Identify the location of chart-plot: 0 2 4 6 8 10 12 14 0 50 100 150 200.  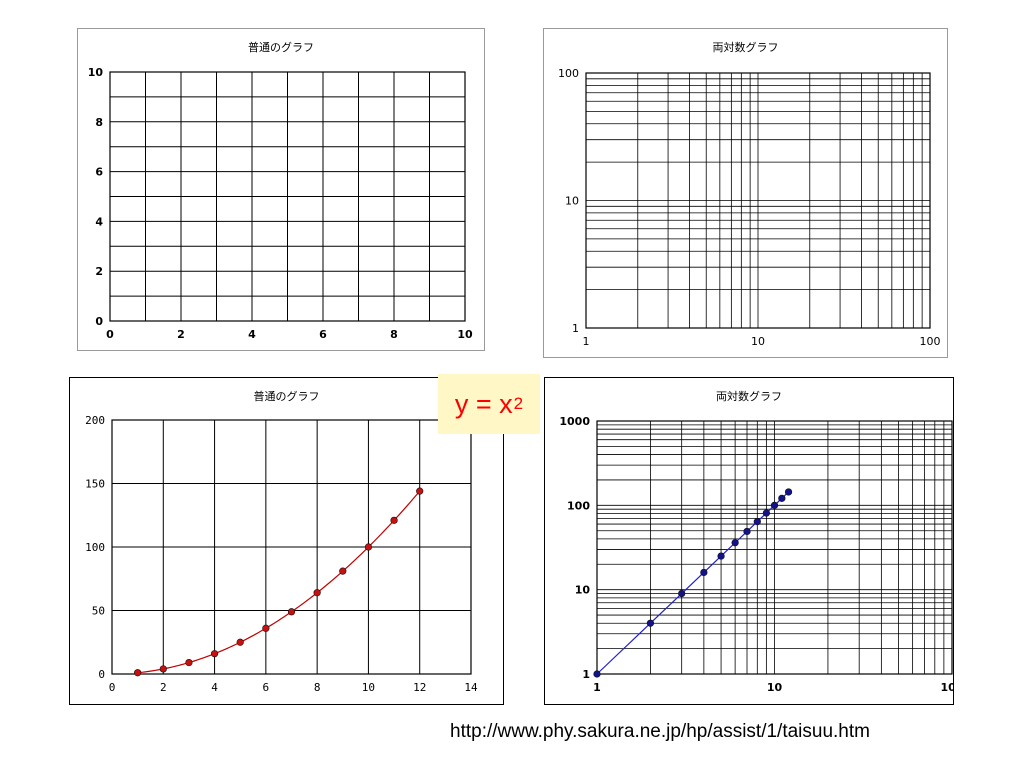
(281, 554).